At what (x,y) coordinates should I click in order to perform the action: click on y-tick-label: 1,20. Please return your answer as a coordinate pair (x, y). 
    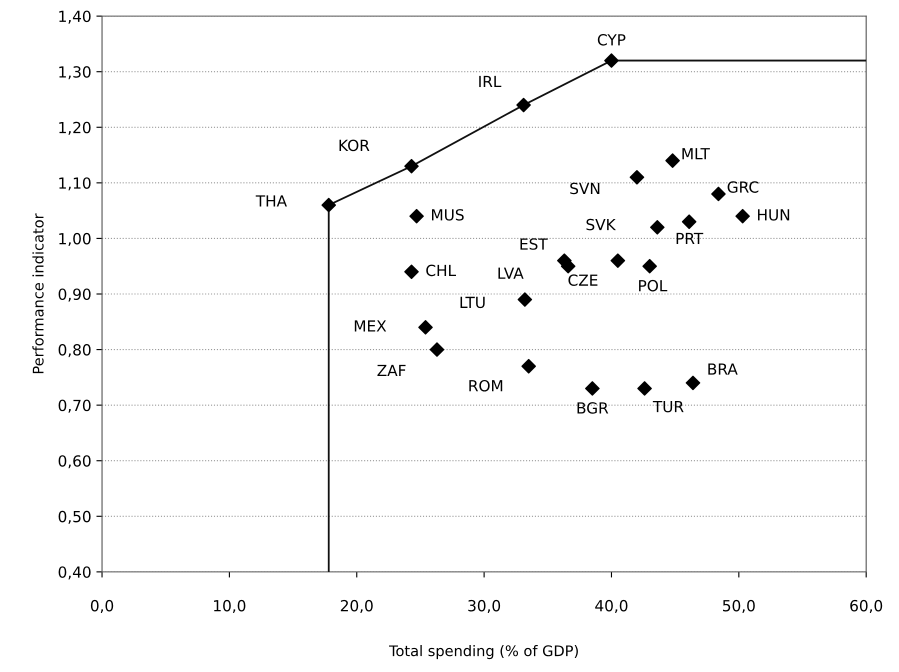
    Looking at the image, I should click on (75, 128).